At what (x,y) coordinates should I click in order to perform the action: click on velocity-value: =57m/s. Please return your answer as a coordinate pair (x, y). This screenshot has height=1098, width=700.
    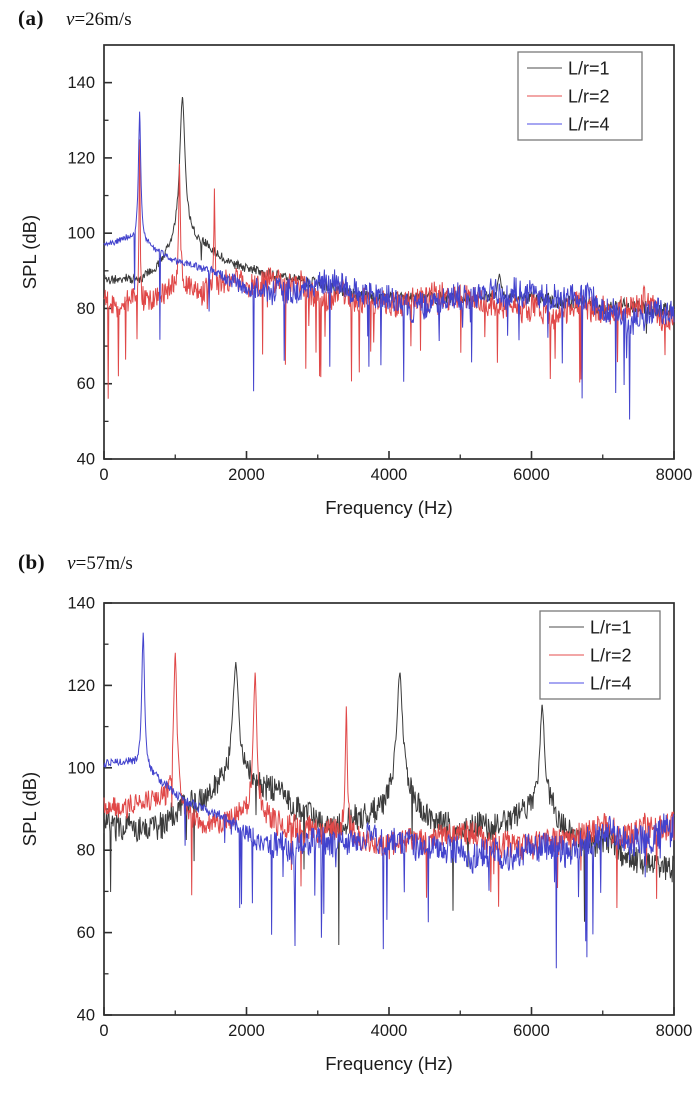
    Looking at the image, I should click on (104, 563).